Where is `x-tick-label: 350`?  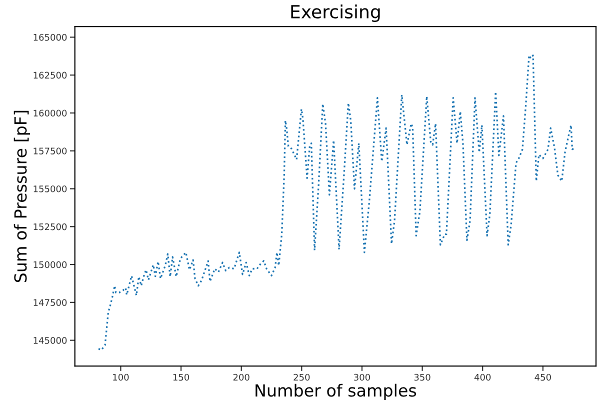 x-tick-label: 350 is located at coordinates (422, 377).